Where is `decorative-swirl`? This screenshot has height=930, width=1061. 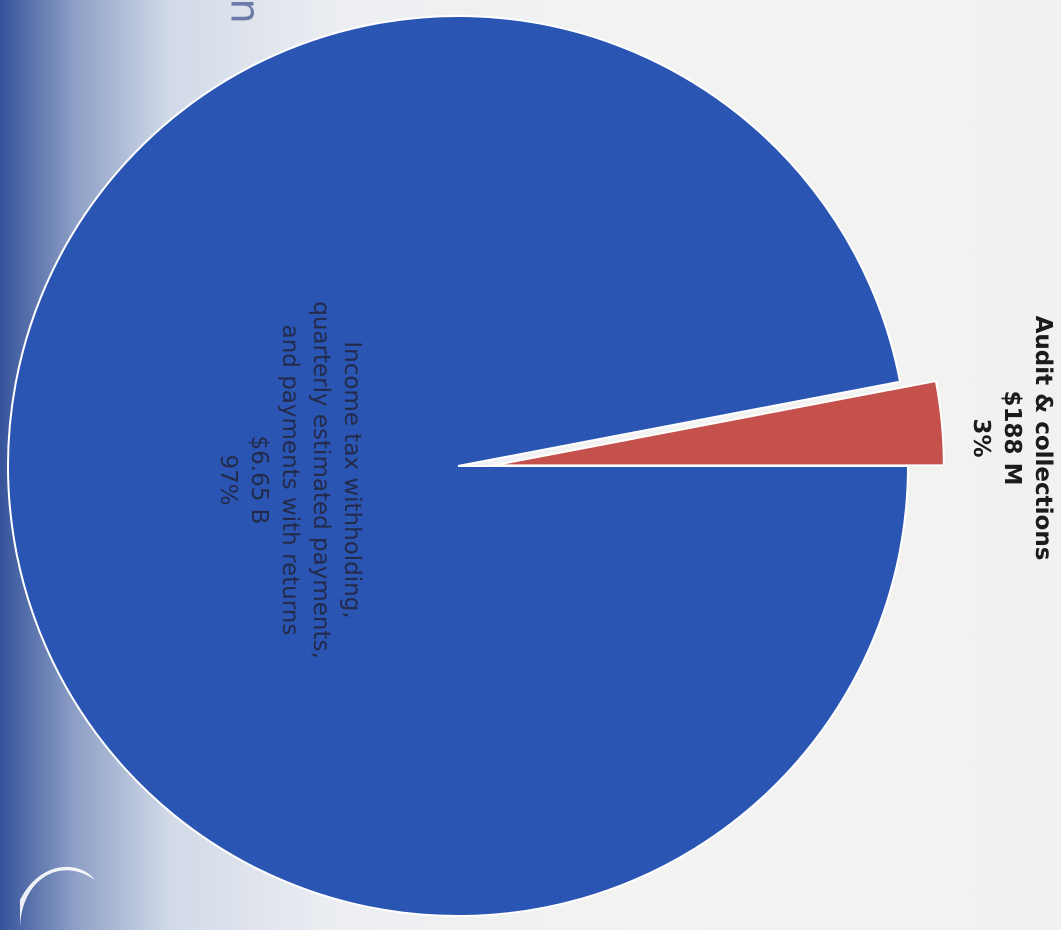 decorative-swirl is located at coordinates (57, 898).